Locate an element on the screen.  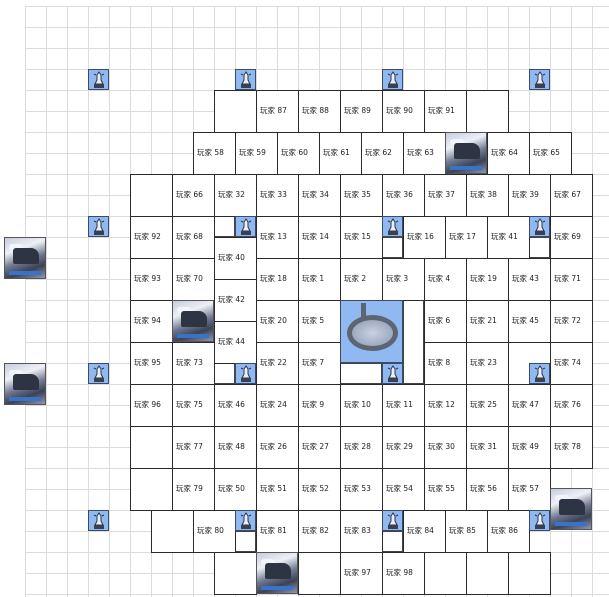
player-tile: 玩家 3 is located at coordinates (403, 279).